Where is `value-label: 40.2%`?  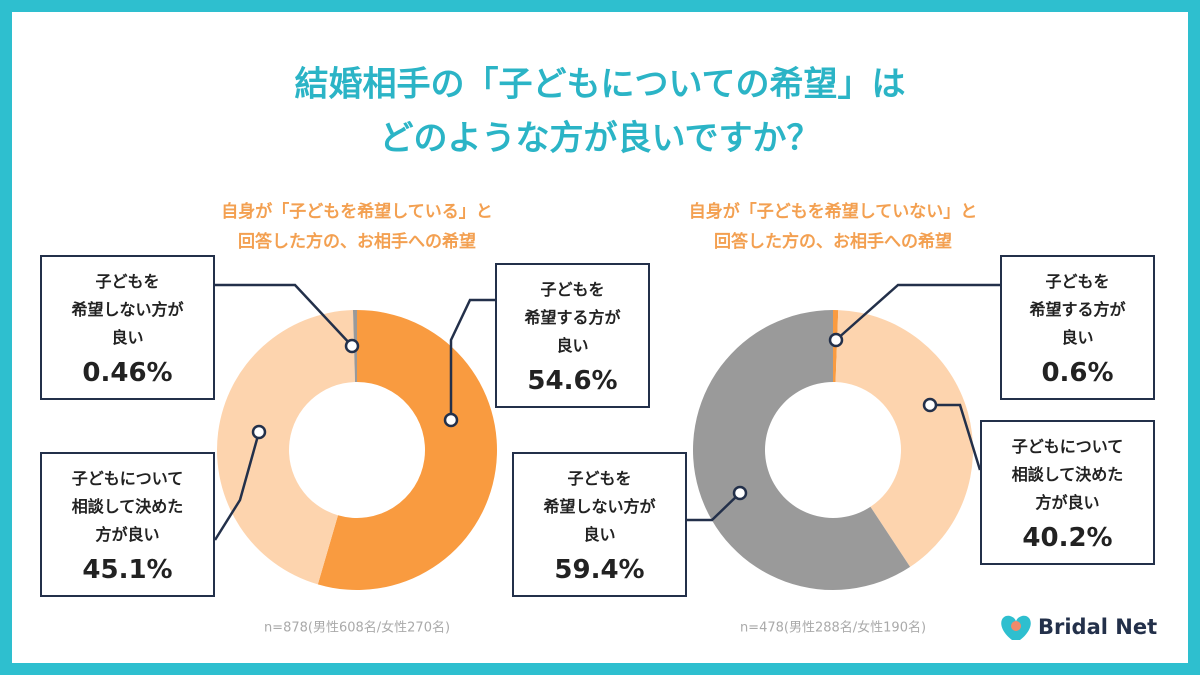 value-label: 40.2% is located at coordinates (1067, 537).